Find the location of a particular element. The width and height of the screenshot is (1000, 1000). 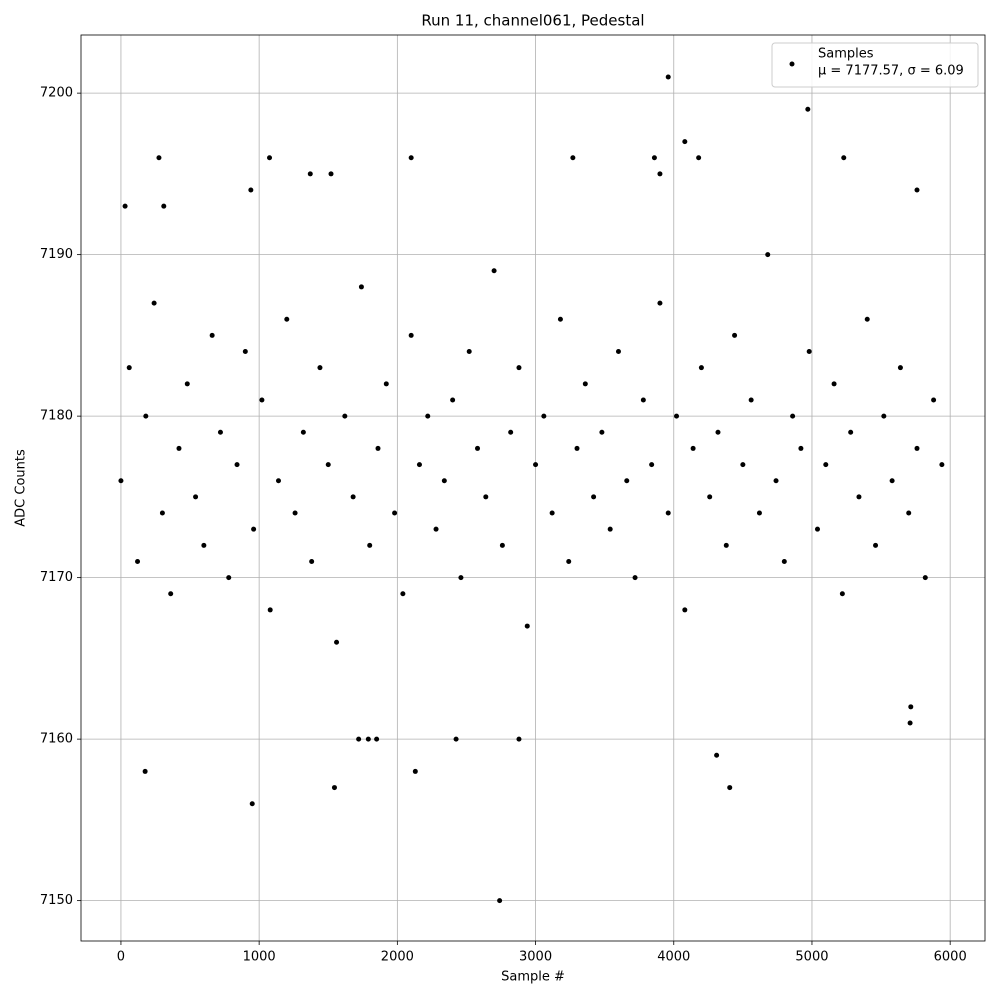

y-tick-label: 7190 is located at coordinates (56, 254).